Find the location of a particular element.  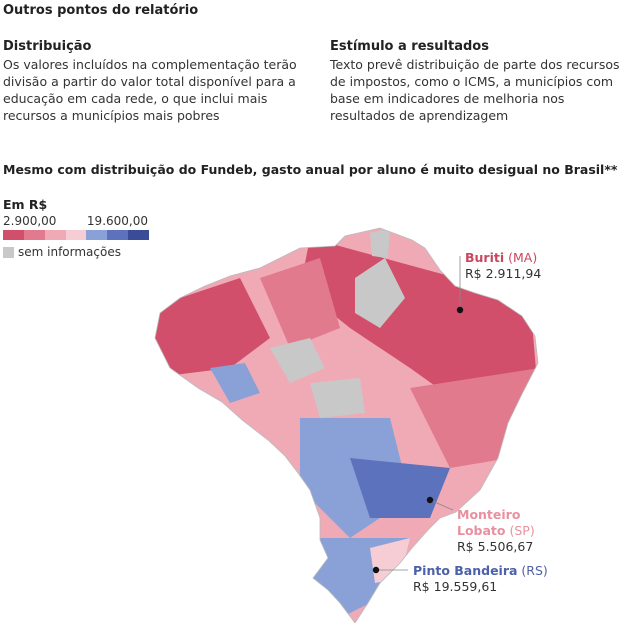

callout-monteiro-lobato: Monteiro Lobato (SP) R$ 5.506,67 is located at coordinates (496, 531).